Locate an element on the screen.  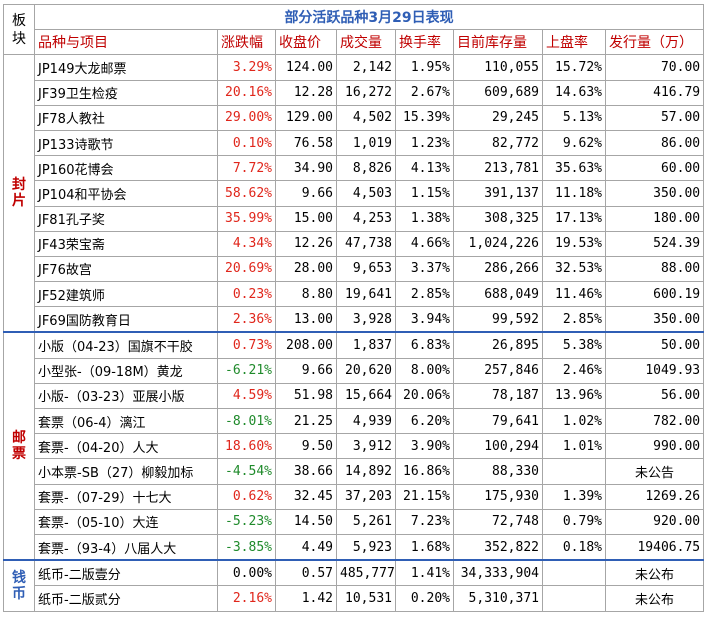
cell-name: 套票-（93-4）八届人大 is located at coordinates (126, 547).